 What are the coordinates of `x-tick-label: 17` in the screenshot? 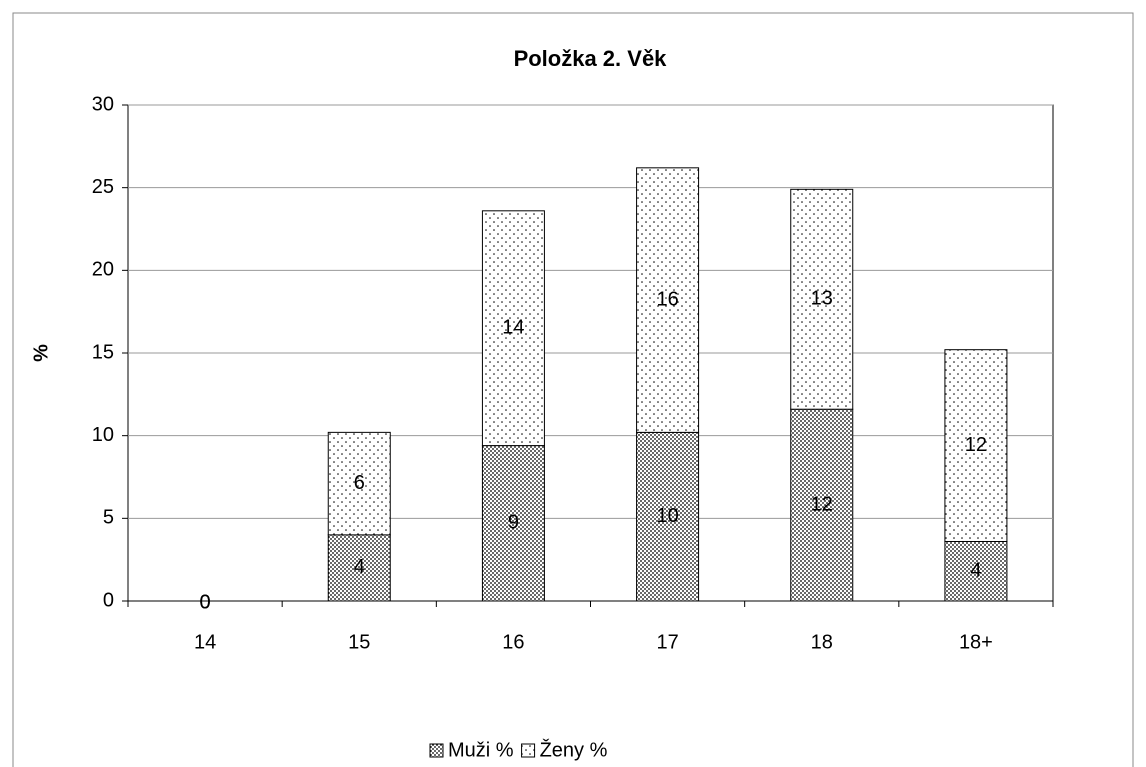 It's located at (667, 642).